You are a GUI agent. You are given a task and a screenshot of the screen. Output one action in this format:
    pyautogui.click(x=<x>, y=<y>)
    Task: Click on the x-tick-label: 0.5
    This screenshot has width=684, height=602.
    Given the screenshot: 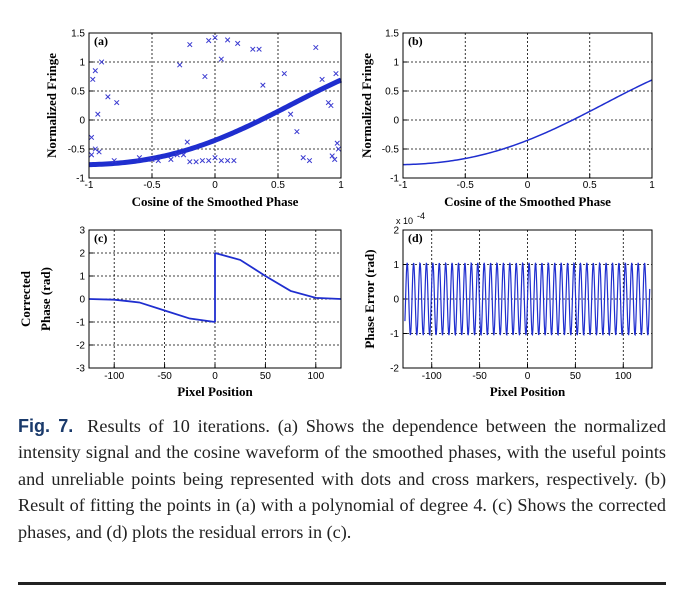 What is the action you would take?
    pyautogui.click(x=278, y=185)
    